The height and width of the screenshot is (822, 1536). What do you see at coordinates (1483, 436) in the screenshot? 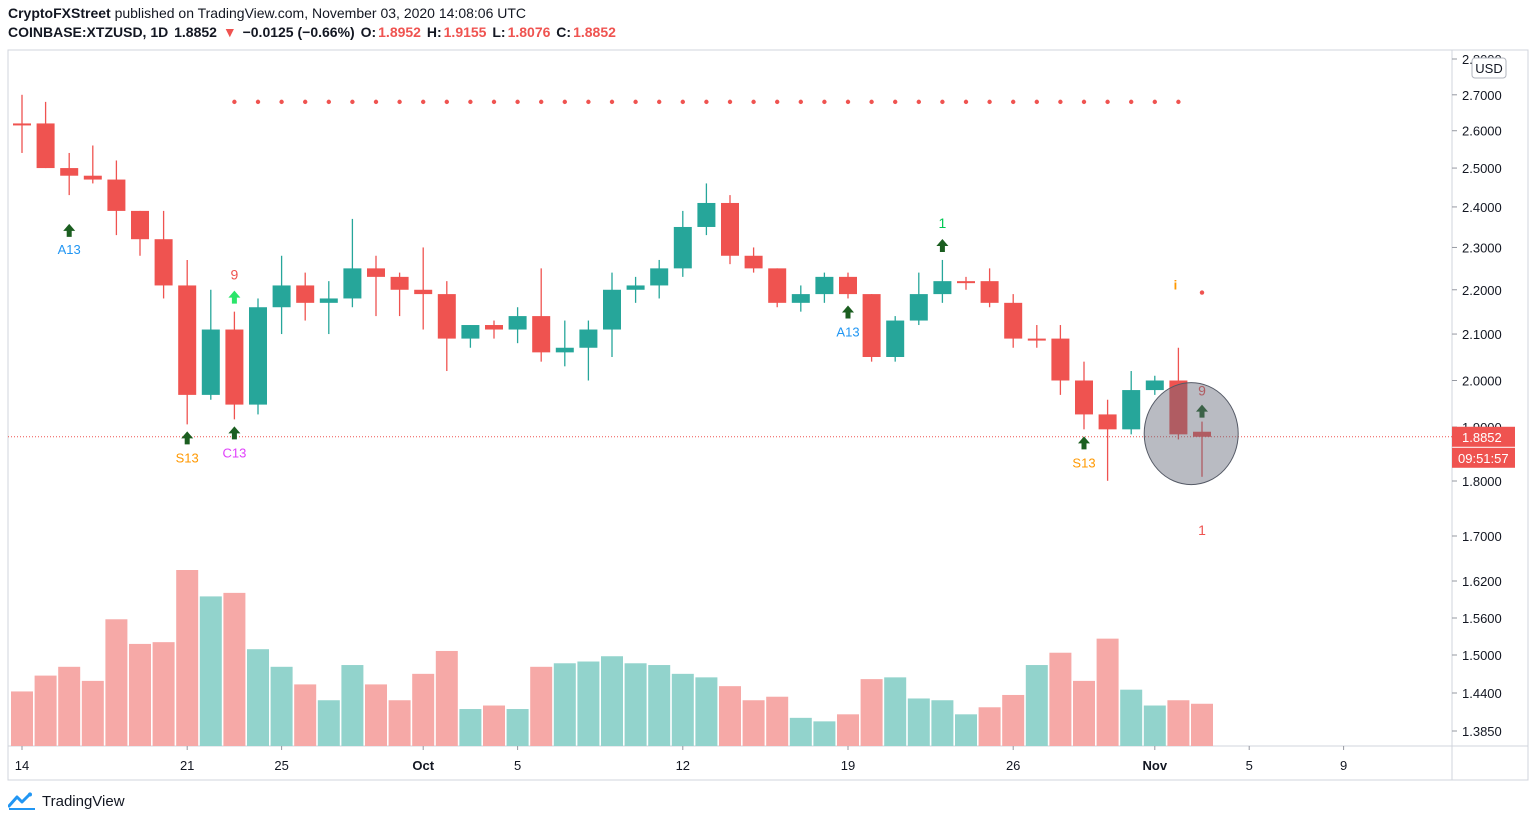
I see `last-price-tag` at bounding box center [1483, 436].